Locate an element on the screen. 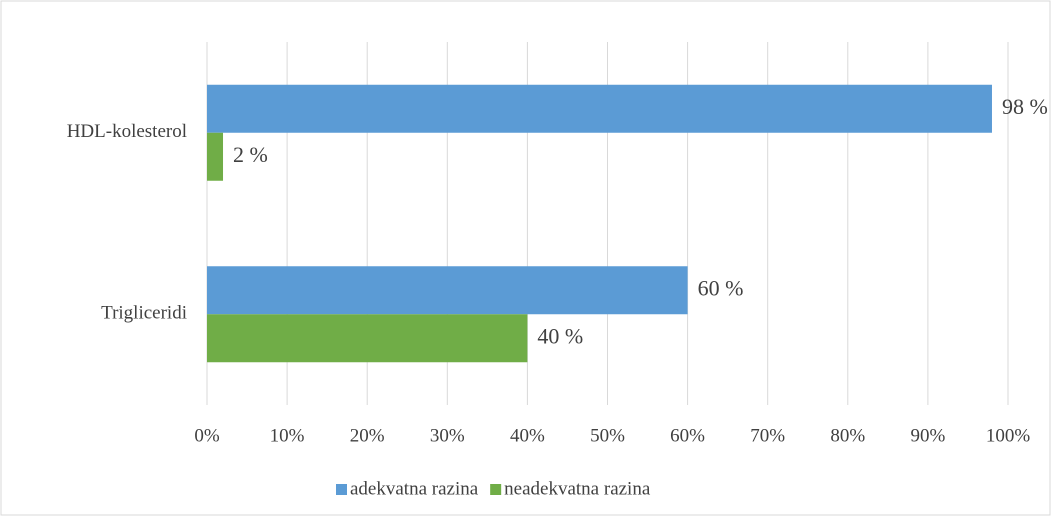 This screenshot has height=517, width=1052. x-tick-label: 10% is located at coordinates (287, 435).